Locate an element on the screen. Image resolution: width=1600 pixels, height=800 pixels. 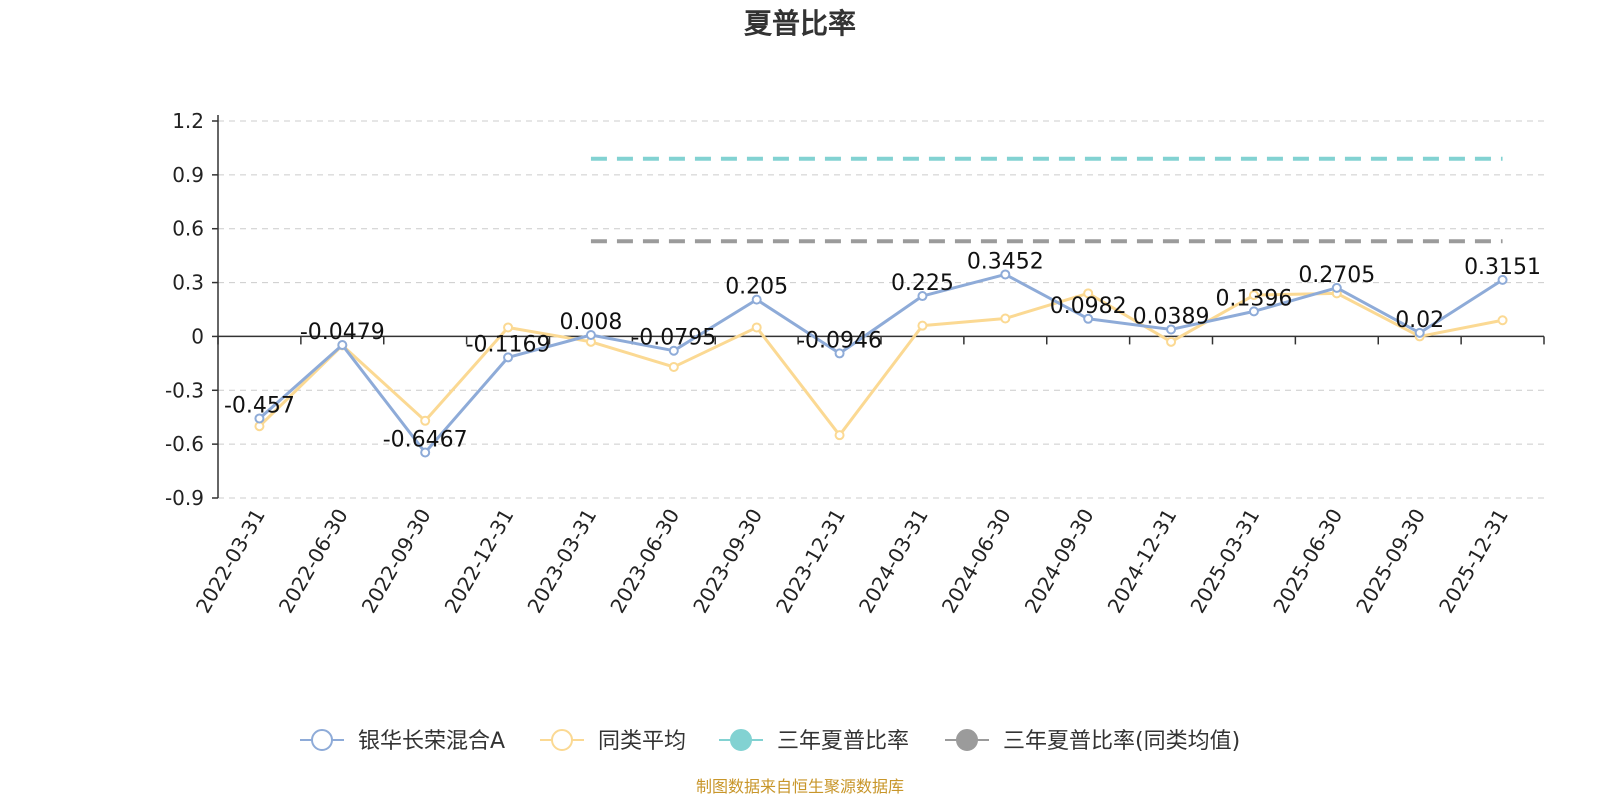
x-tick-label: 2022-12-31 is located at coordinates (478, 561).